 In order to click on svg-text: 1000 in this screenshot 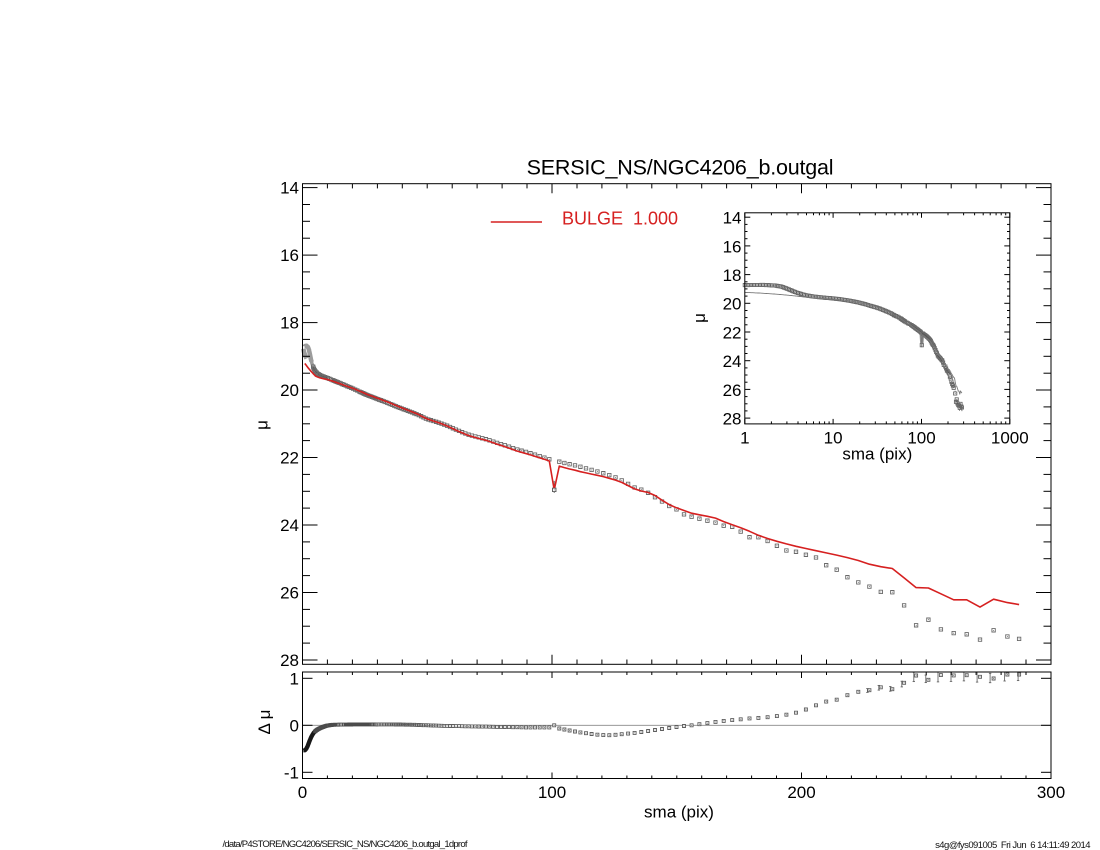, I will do `click(1010, 438)`.